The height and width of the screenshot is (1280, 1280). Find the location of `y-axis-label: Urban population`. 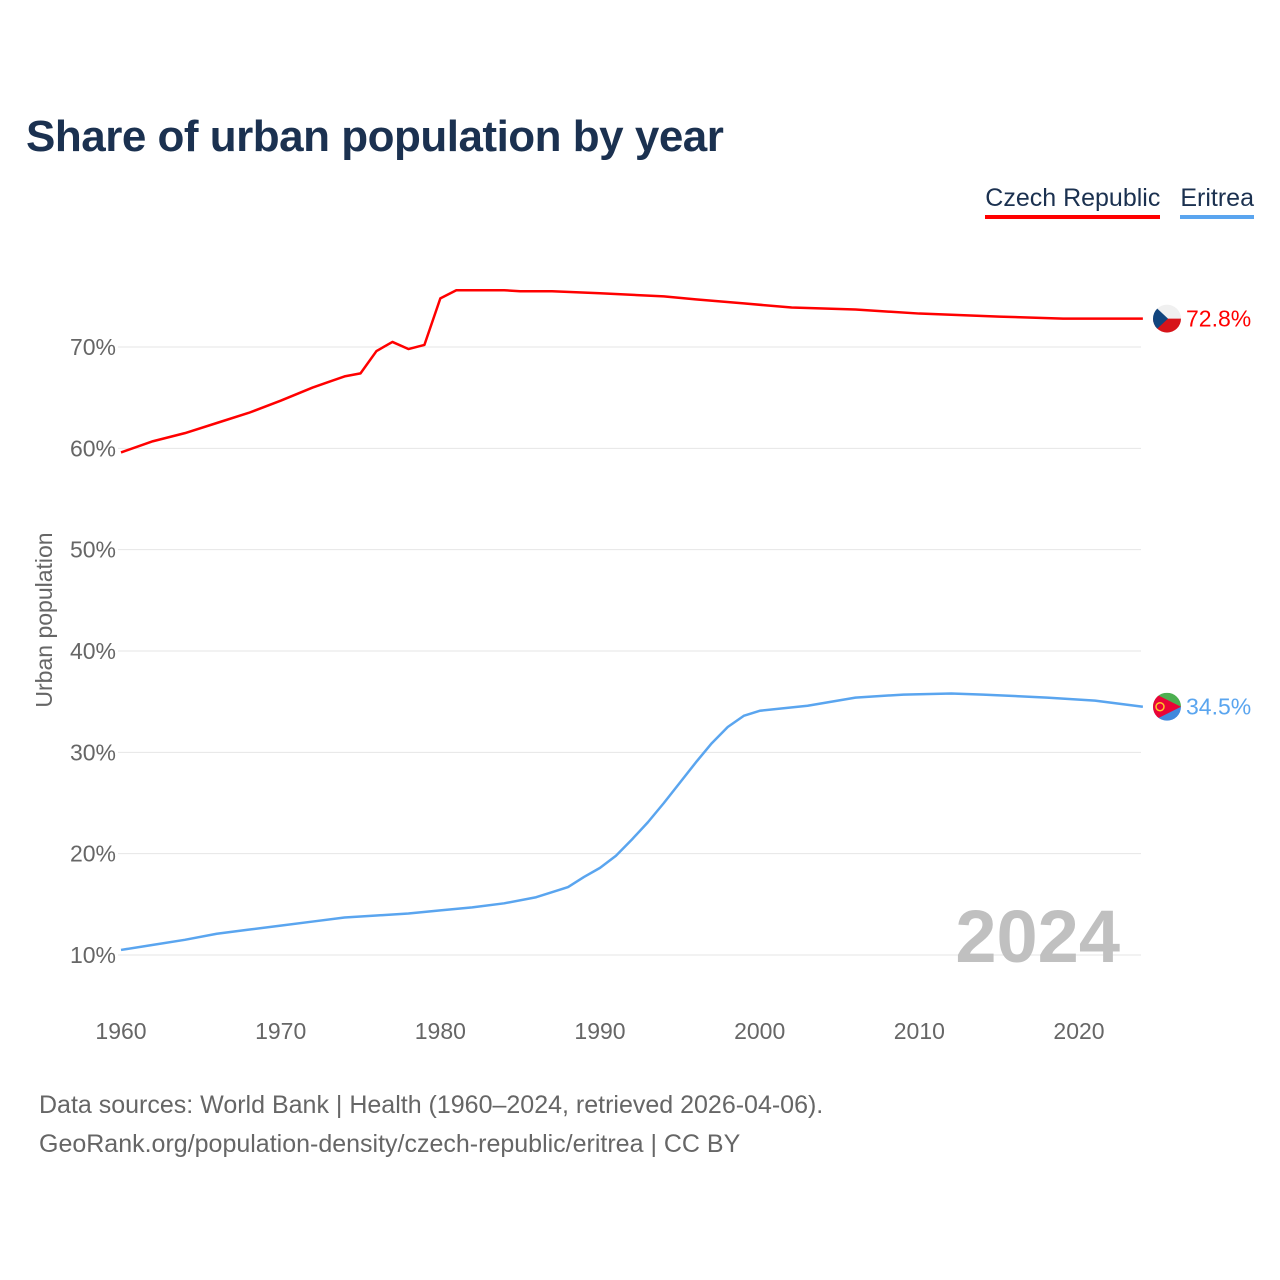

y-axis-label: Urban population is located at coordinates (44, 619).